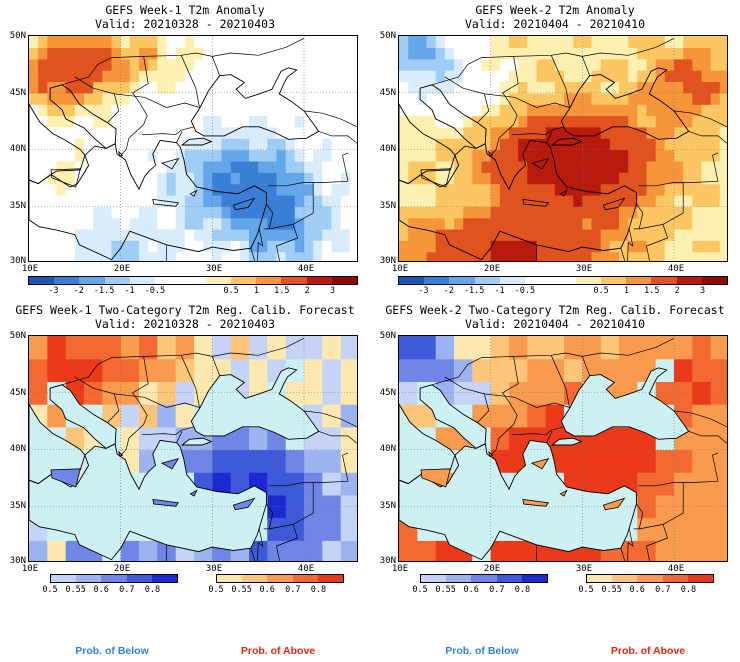  Describe the element at coordinates (185, 10) in the screenshot. I see `panel-title: GEFS Week-1 T2m Anomaly` at that location.